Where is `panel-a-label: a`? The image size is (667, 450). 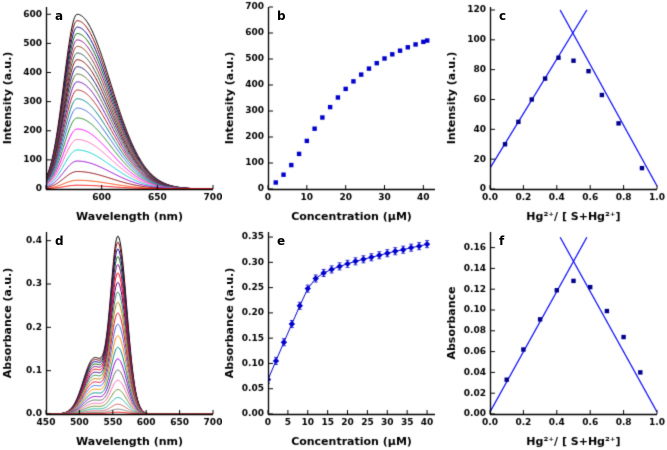 panel-a-label: a is located at coordinates (59, 16).